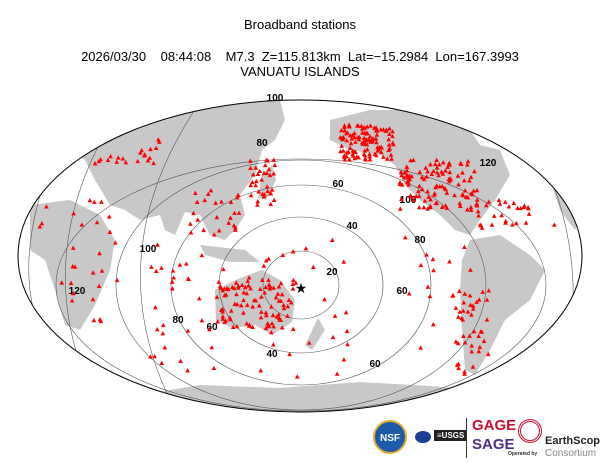 The height and width of the screenshot is (463, 600). I want to click on earthscope-globe-icon, so click(530, 431).